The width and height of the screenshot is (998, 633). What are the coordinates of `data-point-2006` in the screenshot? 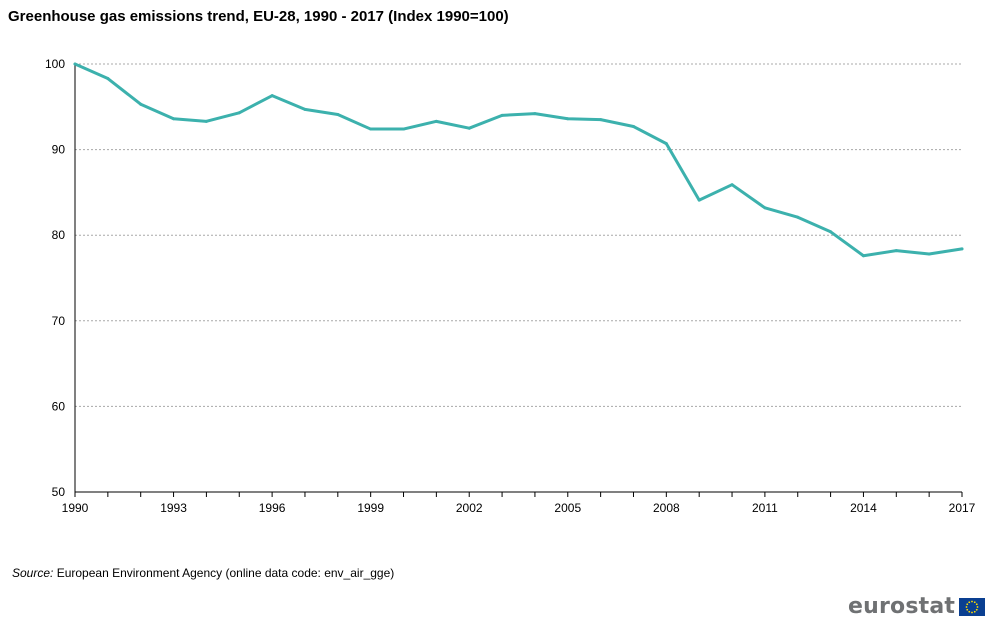 It's located at (601, 120).